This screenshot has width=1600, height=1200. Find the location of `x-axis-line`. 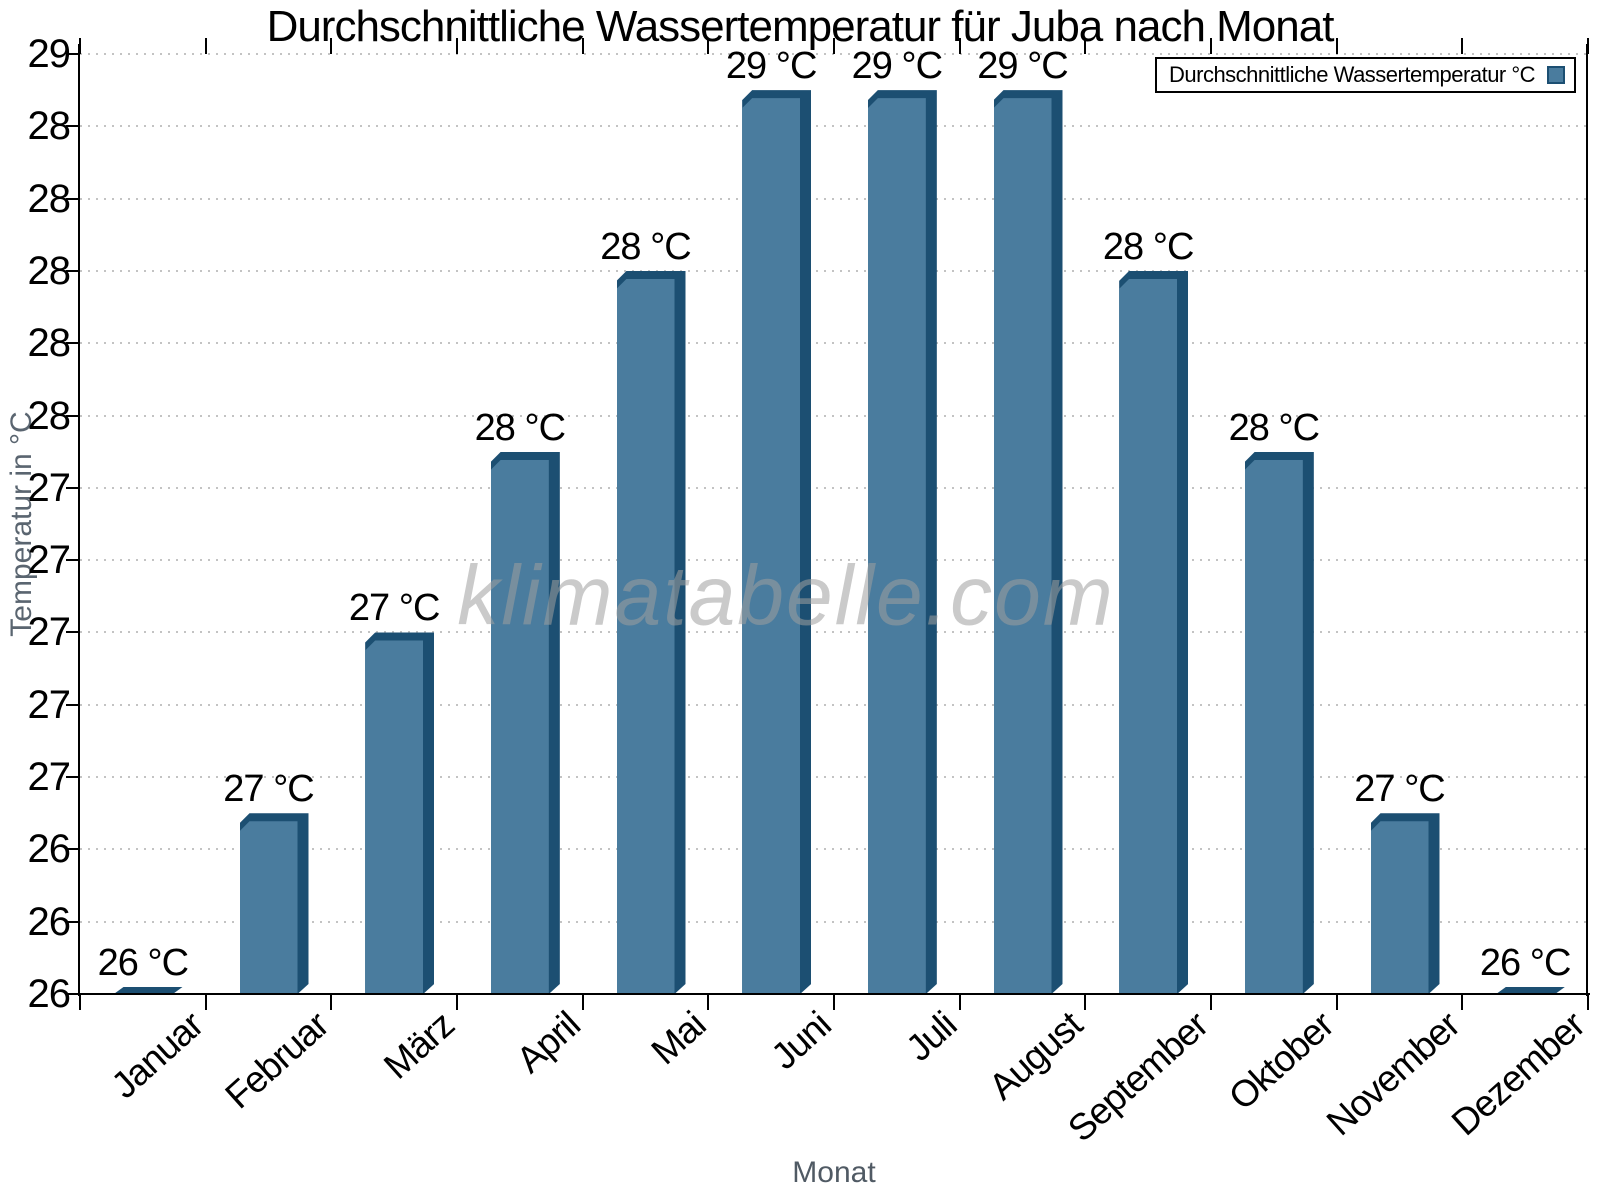

x-axis-line is located at coordinates (834, 994).